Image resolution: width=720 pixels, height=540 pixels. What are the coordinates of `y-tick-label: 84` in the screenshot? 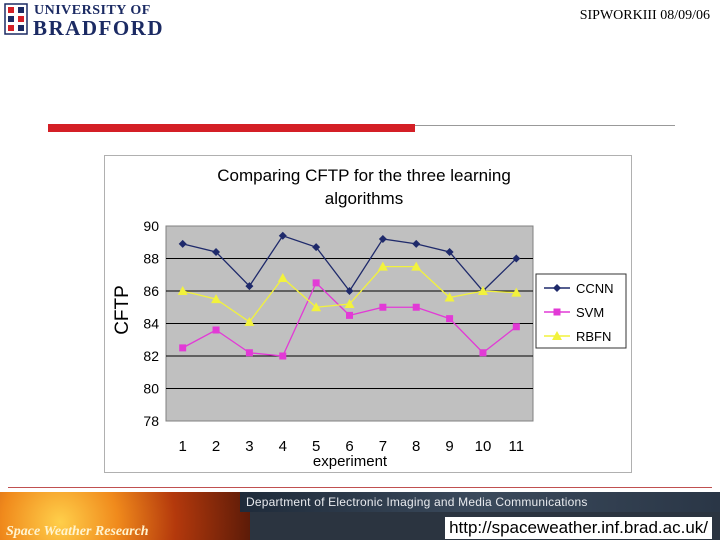 It's located at (151, 324).